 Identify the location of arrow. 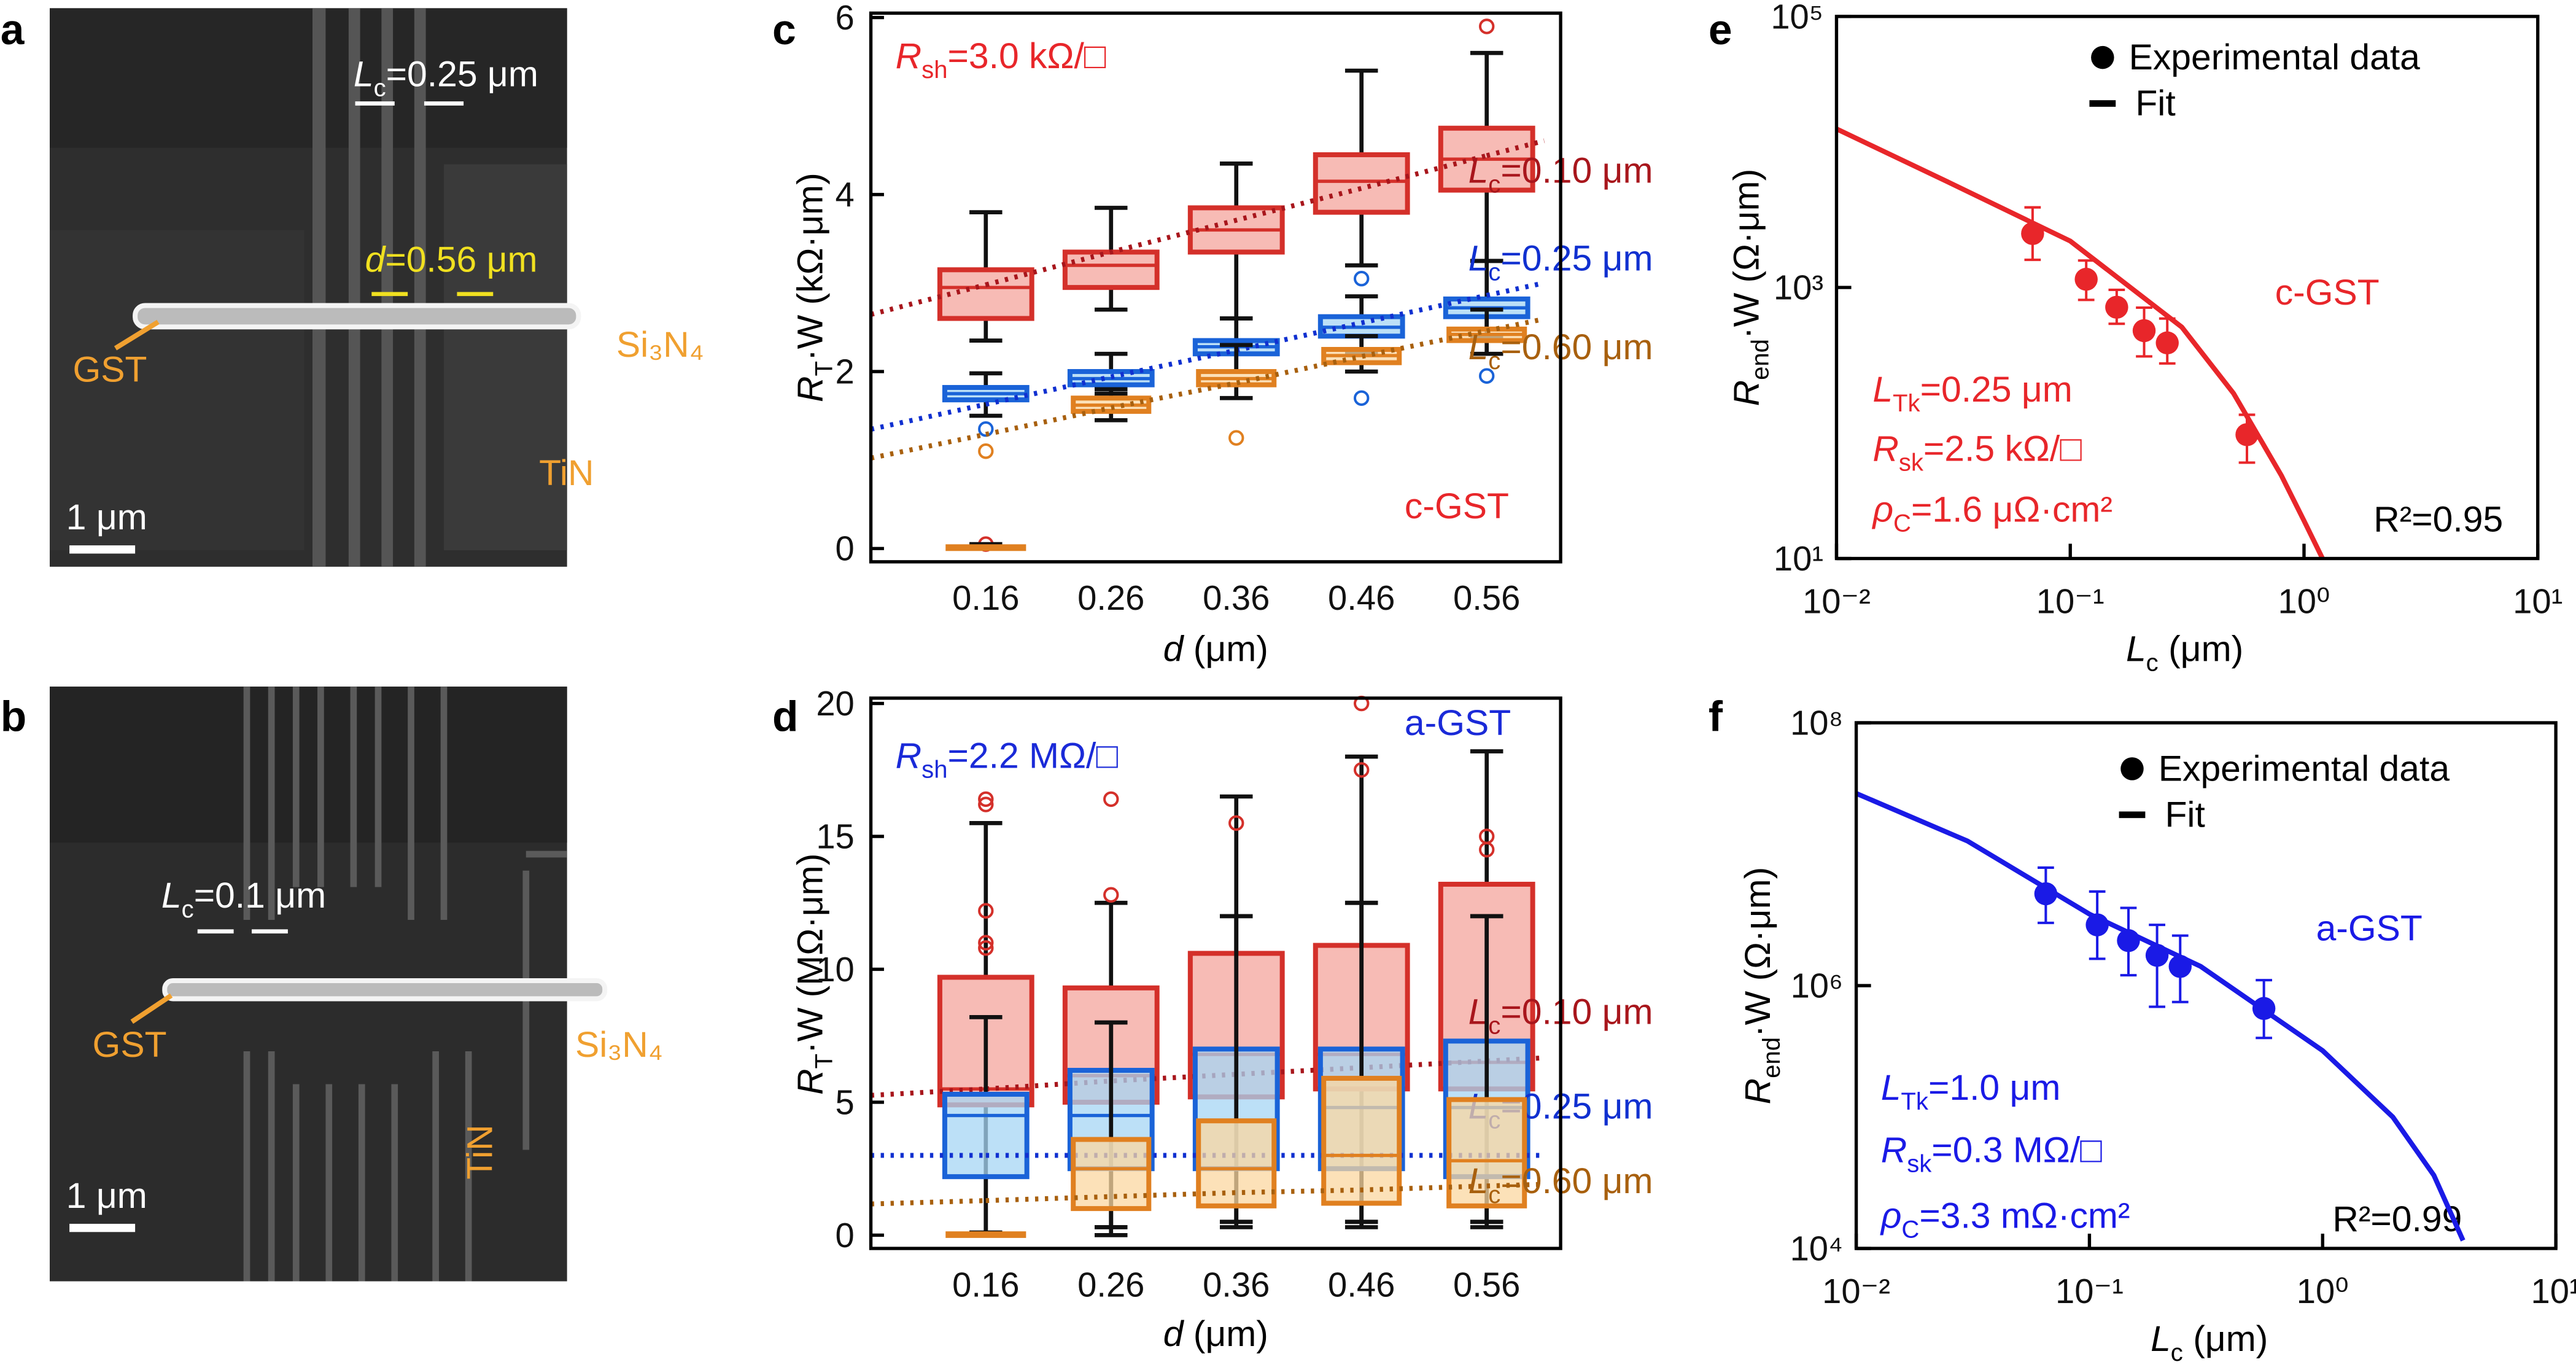
(137, 335).